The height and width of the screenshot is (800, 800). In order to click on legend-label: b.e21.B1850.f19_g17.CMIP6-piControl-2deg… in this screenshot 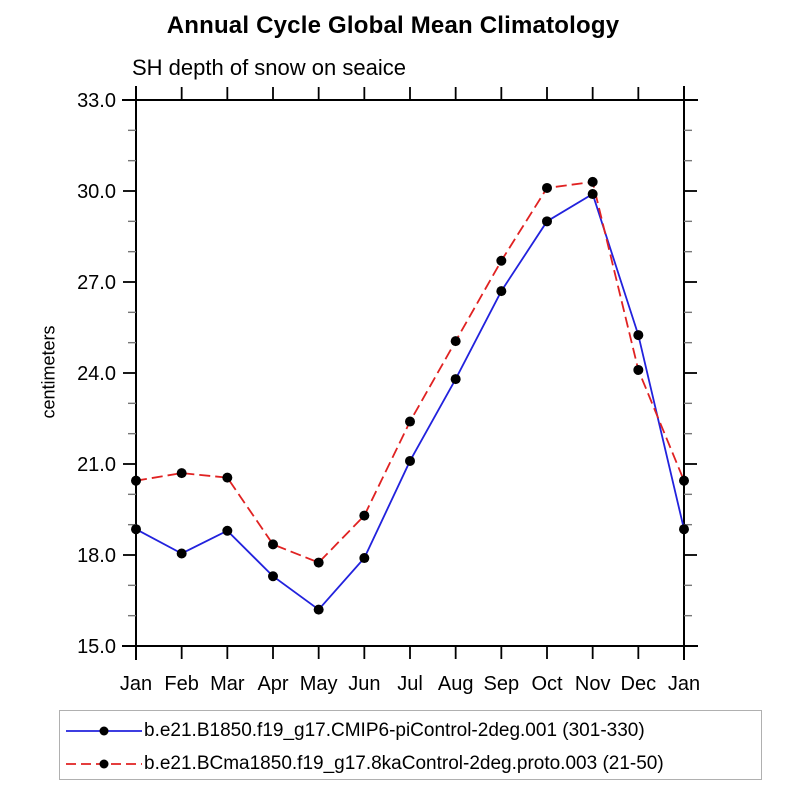, I will do `click(394, 730)`.